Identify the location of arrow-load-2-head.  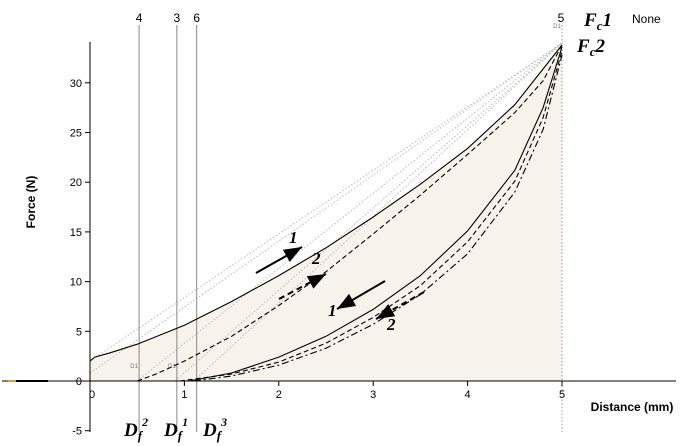
(316, 281).